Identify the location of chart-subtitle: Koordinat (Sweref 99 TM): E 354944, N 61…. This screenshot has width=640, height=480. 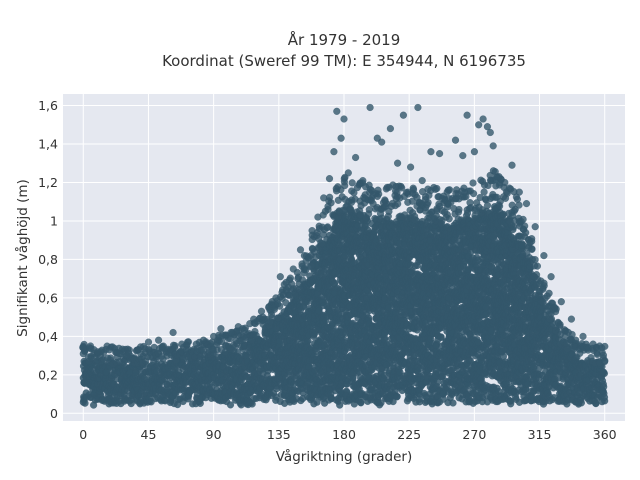
(344, 61).